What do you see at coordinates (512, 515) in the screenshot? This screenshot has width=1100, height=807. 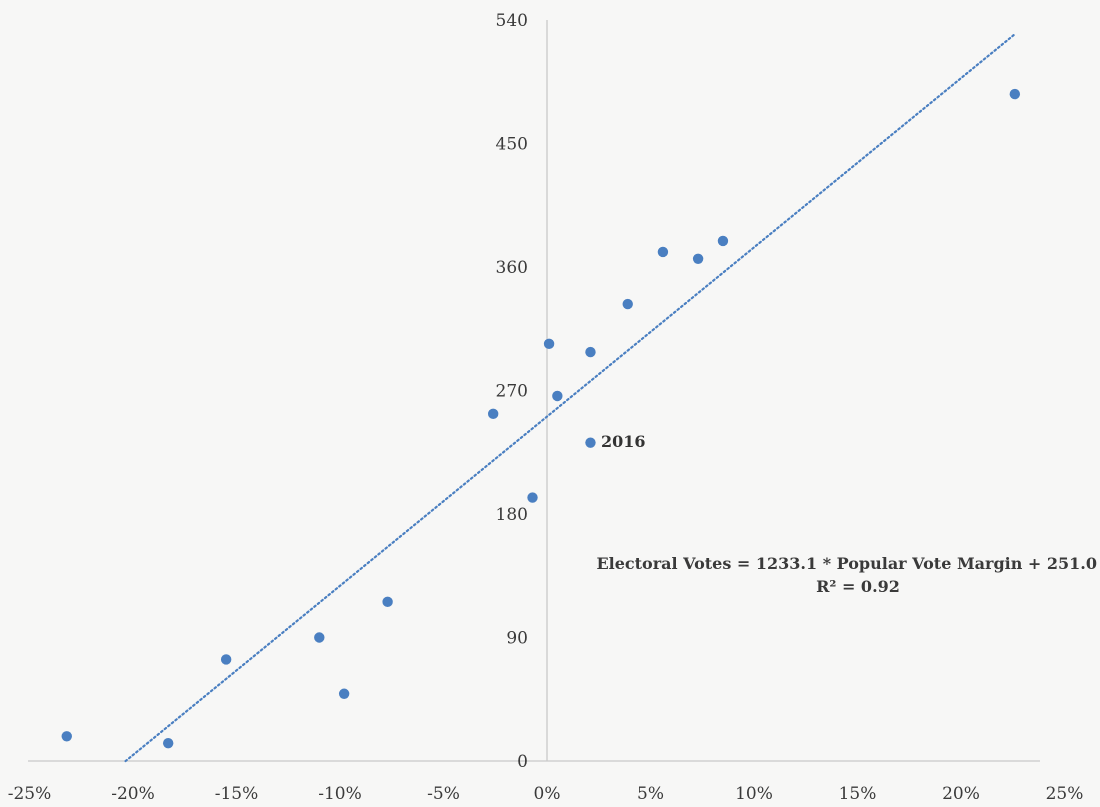 I see `y-tick-label: 180` at bounding box center [512, 515].